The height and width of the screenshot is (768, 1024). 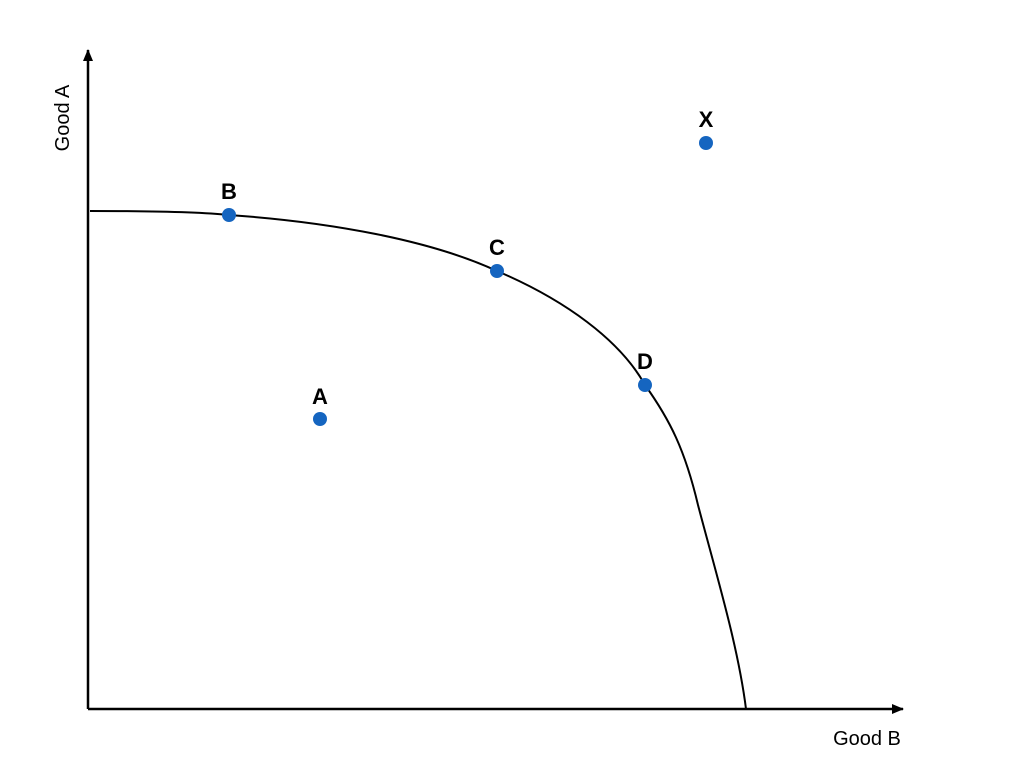 What do you see at coordinates (706, 143) in the screenshot?
I see `point-x-marker` at bounding box center [706, 143].